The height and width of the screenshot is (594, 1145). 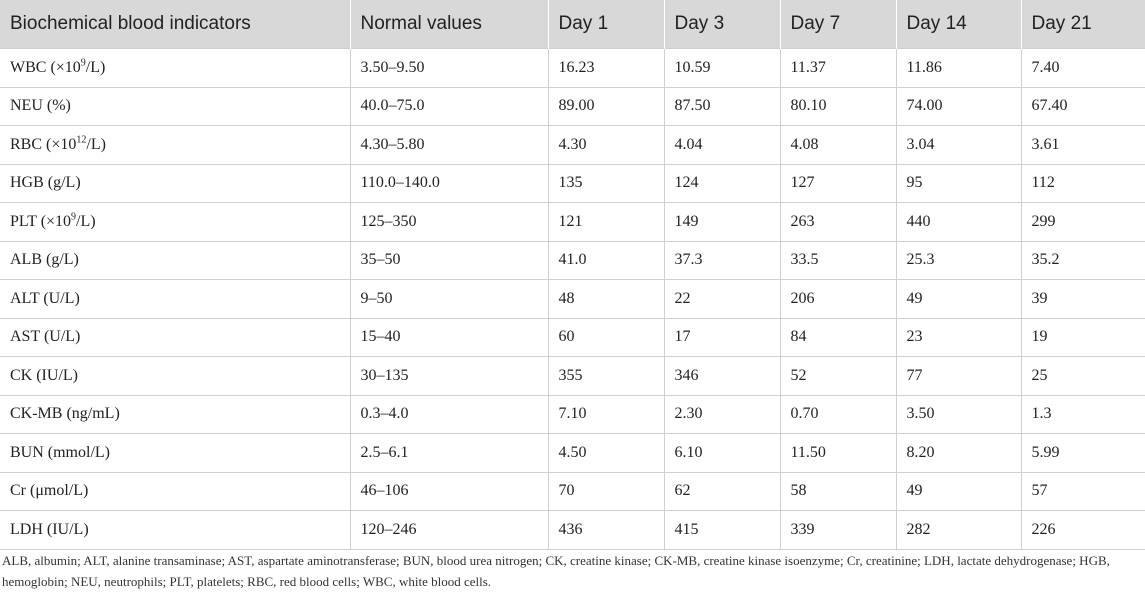 What do you see at coordinates (1083, 106) in the screenshot?
I see `day-value-cell: 67.40` at bounding box center [1083, 106].